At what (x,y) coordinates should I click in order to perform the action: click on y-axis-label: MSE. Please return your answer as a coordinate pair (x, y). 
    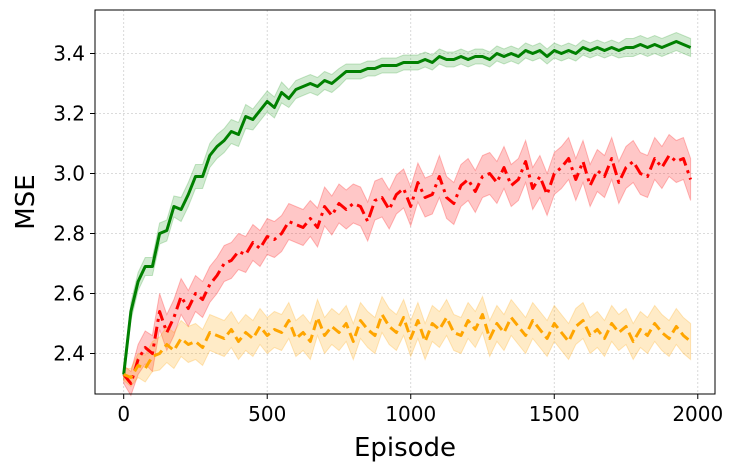
    Looking at the image, I should click on (26, 201).